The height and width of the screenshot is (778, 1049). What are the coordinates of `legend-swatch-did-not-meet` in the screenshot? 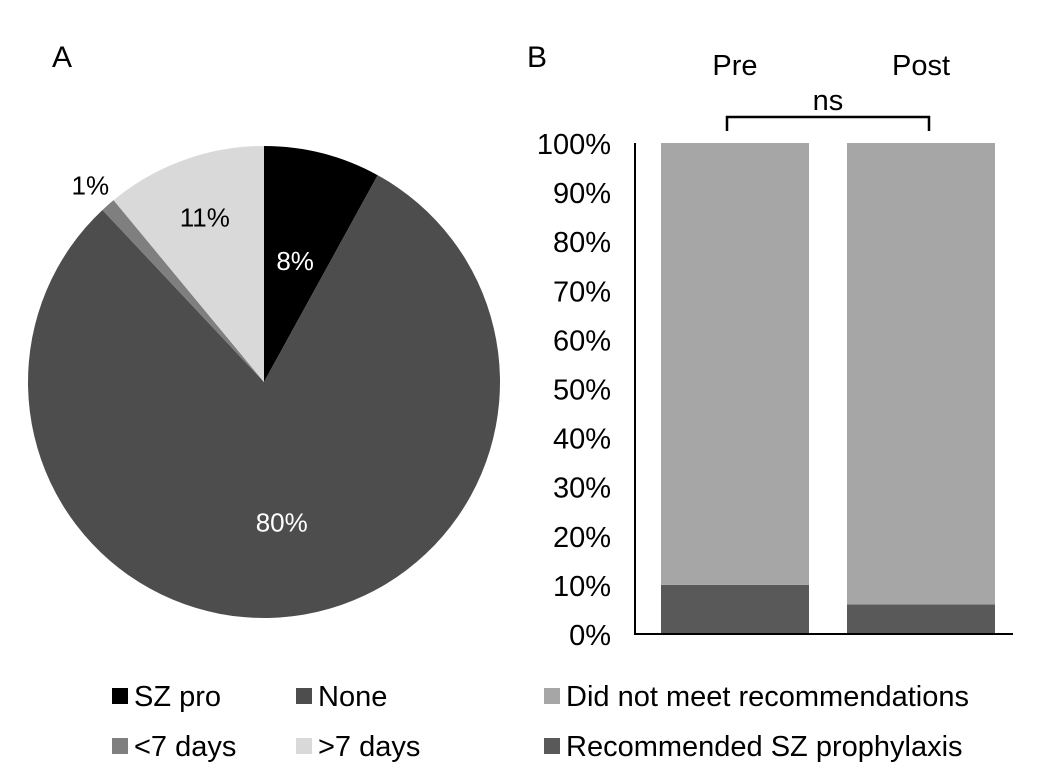 It's located at (552, 696).